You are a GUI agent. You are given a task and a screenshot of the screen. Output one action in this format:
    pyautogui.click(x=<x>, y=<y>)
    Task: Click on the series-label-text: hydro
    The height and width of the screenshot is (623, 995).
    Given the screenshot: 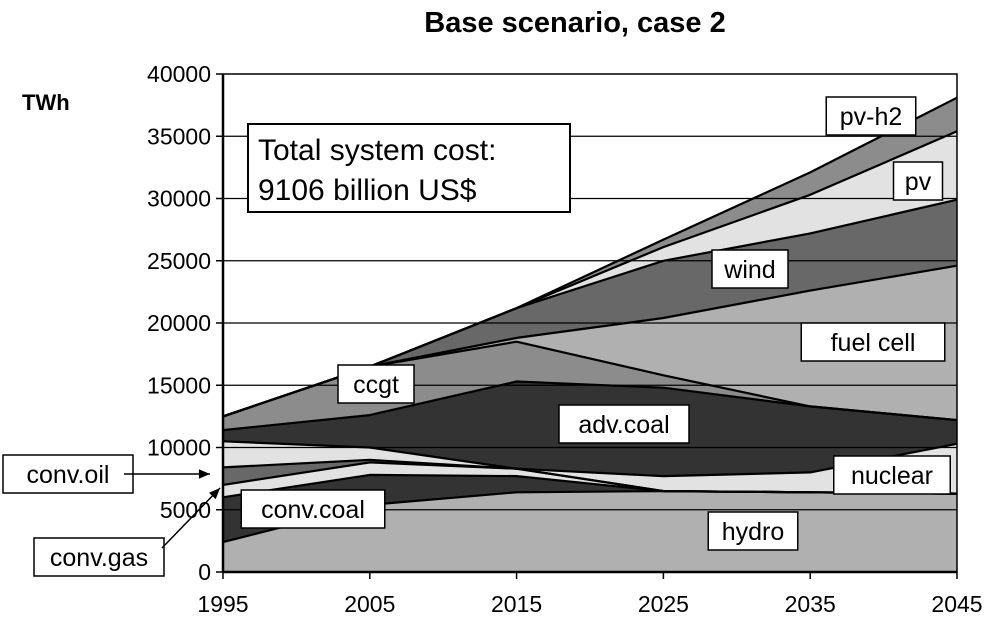 What is the action you would take?
    pyautogui.click(x=753, y=532)
    